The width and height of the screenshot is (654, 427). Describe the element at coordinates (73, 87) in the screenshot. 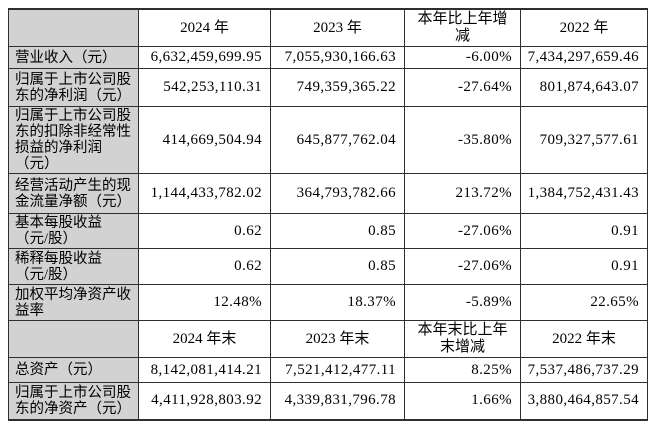

I see `row-label-net-profit: 归属于上市公司股东的净利润（元）` at that location.